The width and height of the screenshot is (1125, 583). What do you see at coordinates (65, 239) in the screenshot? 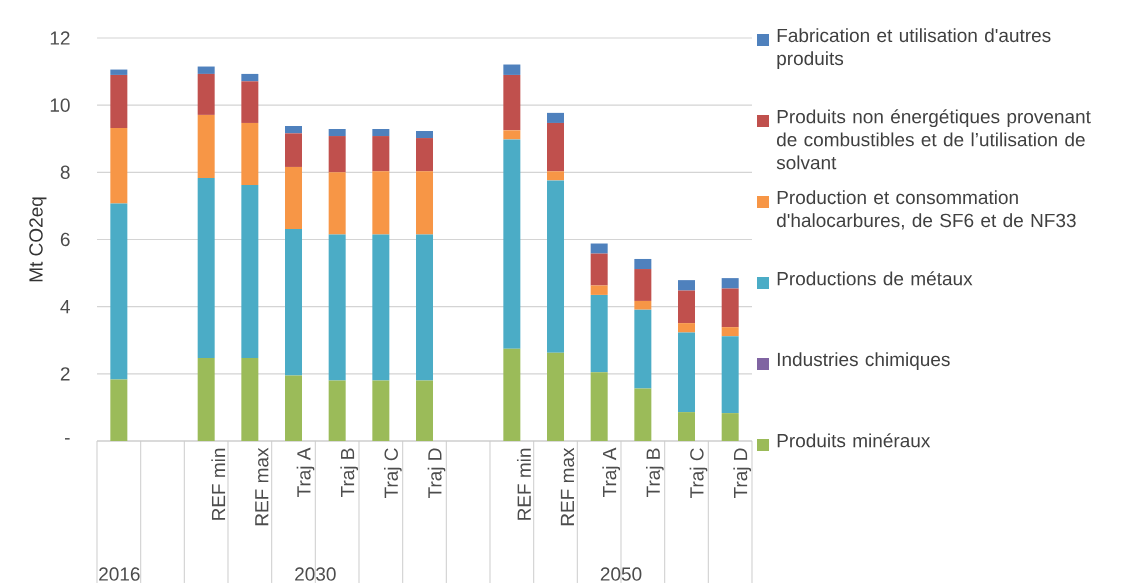
I see `y-tick-label: 6` at bounding box center [65, 239].